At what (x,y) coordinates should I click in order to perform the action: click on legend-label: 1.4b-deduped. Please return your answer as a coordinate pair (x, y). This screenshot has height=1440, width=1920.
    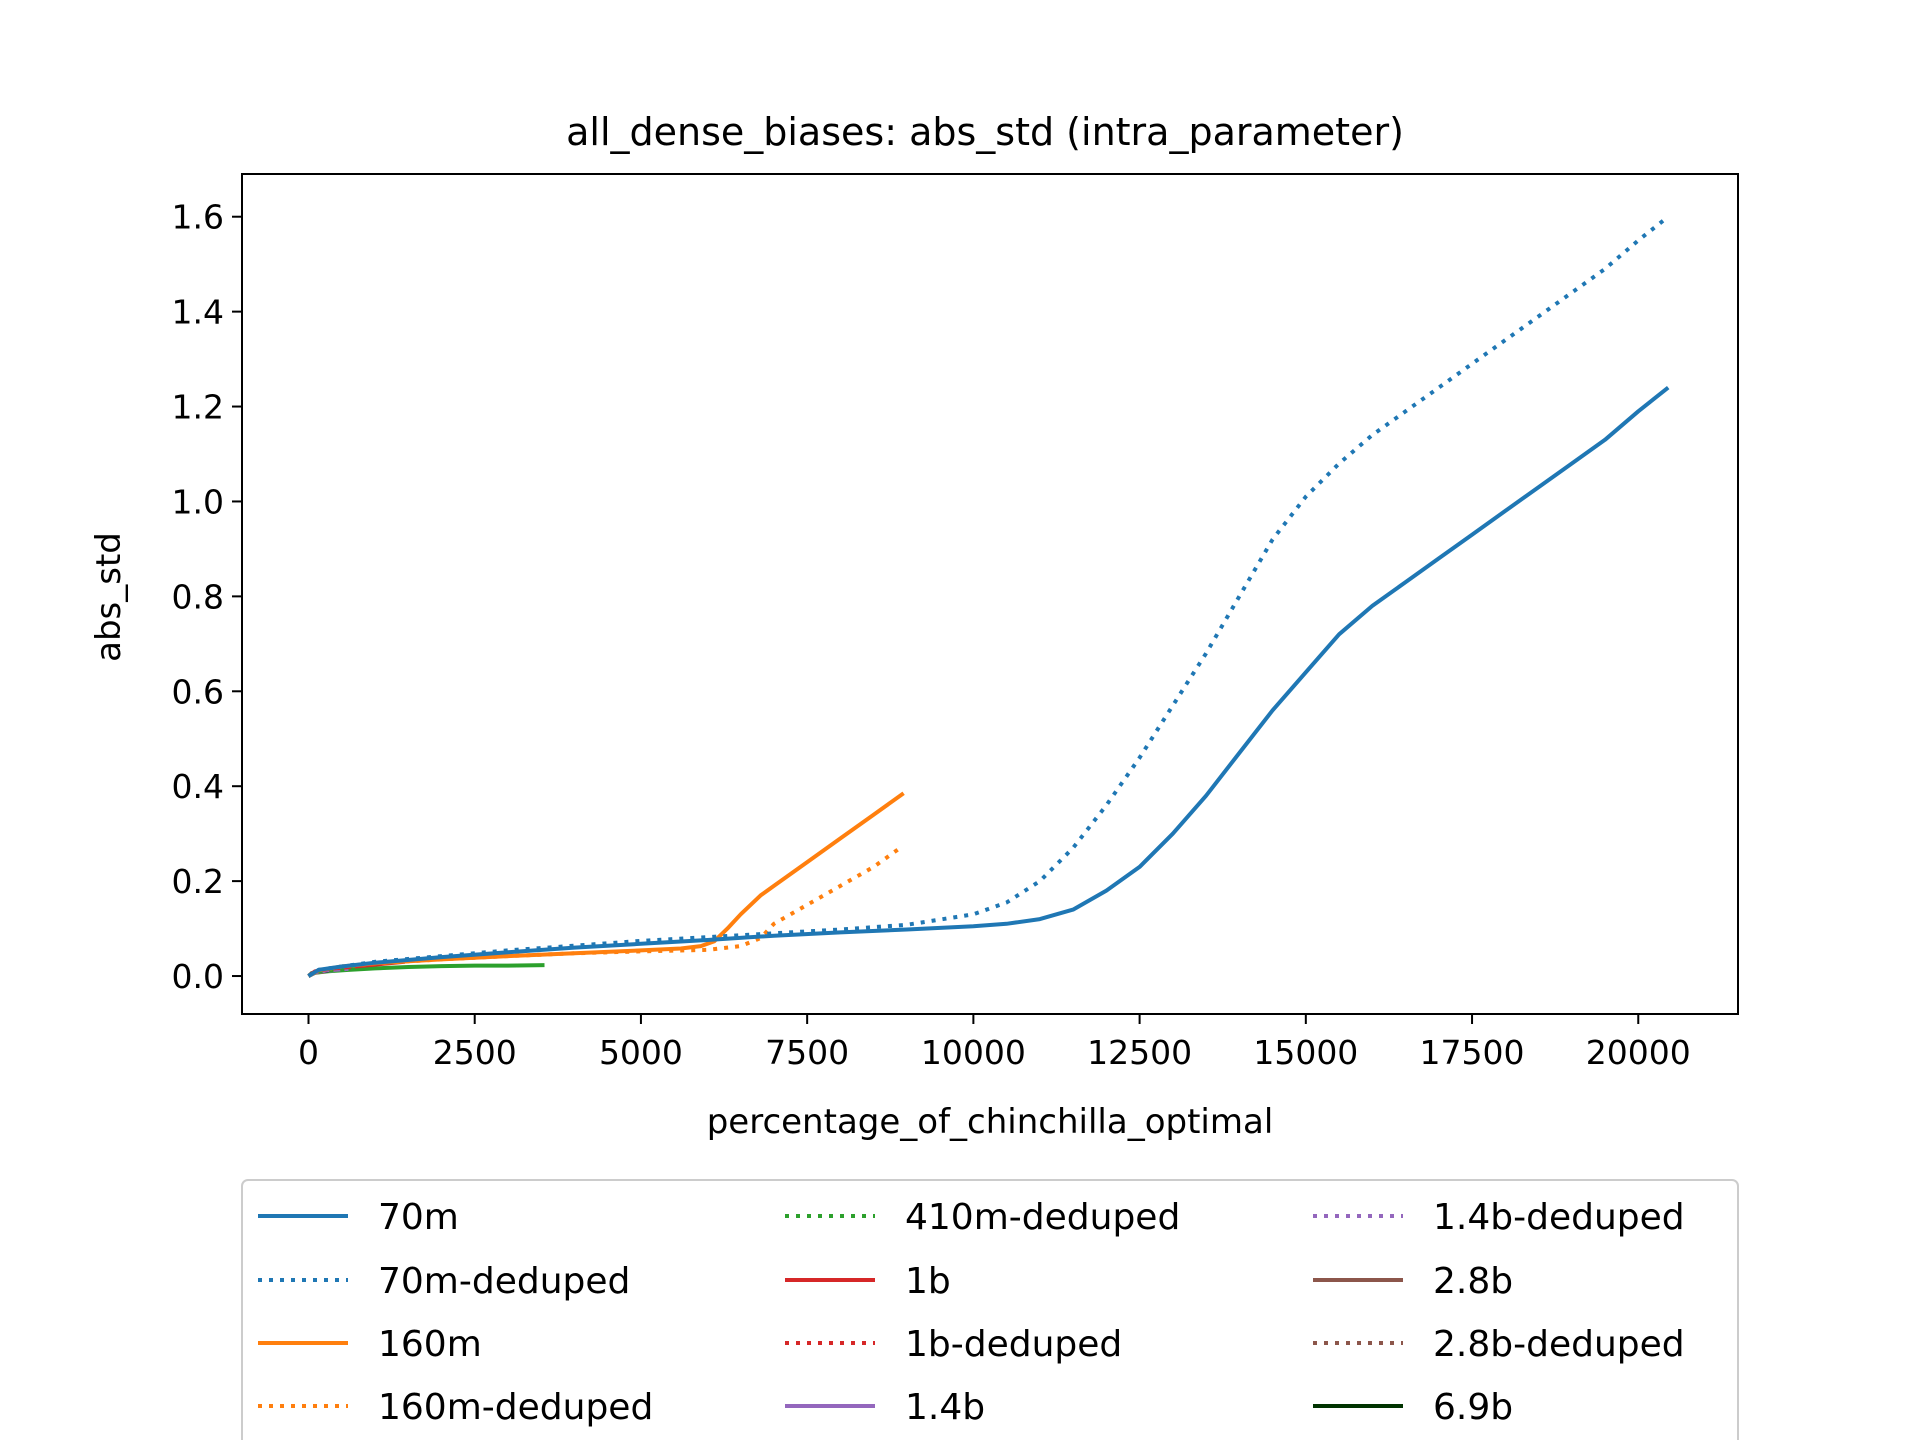
    Looking at the image, I should click on (1559, 1217).